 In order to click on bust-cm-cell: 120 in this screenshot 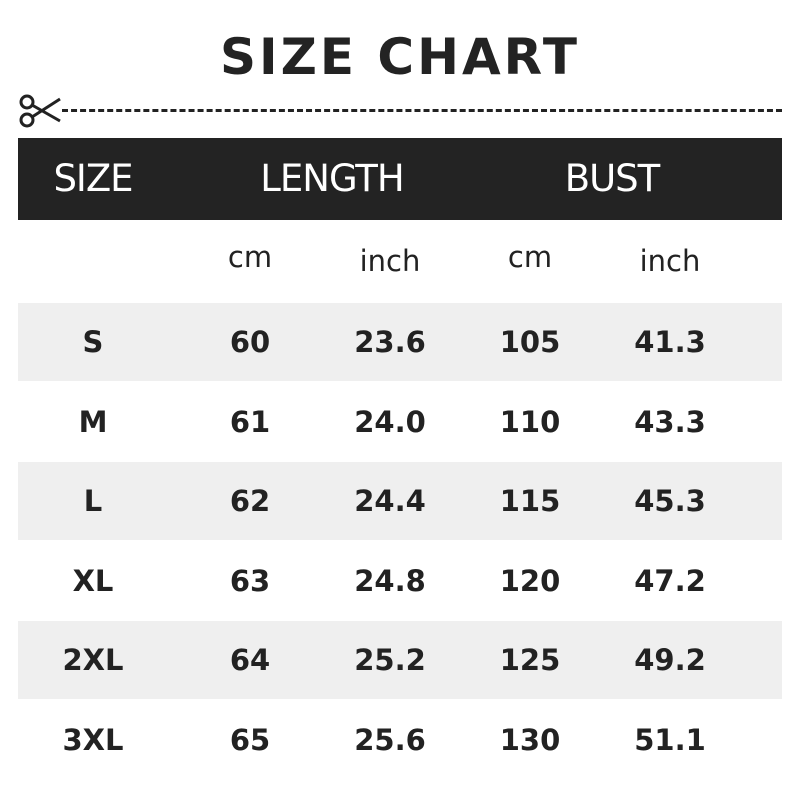, I will do `click(530, 580)`.